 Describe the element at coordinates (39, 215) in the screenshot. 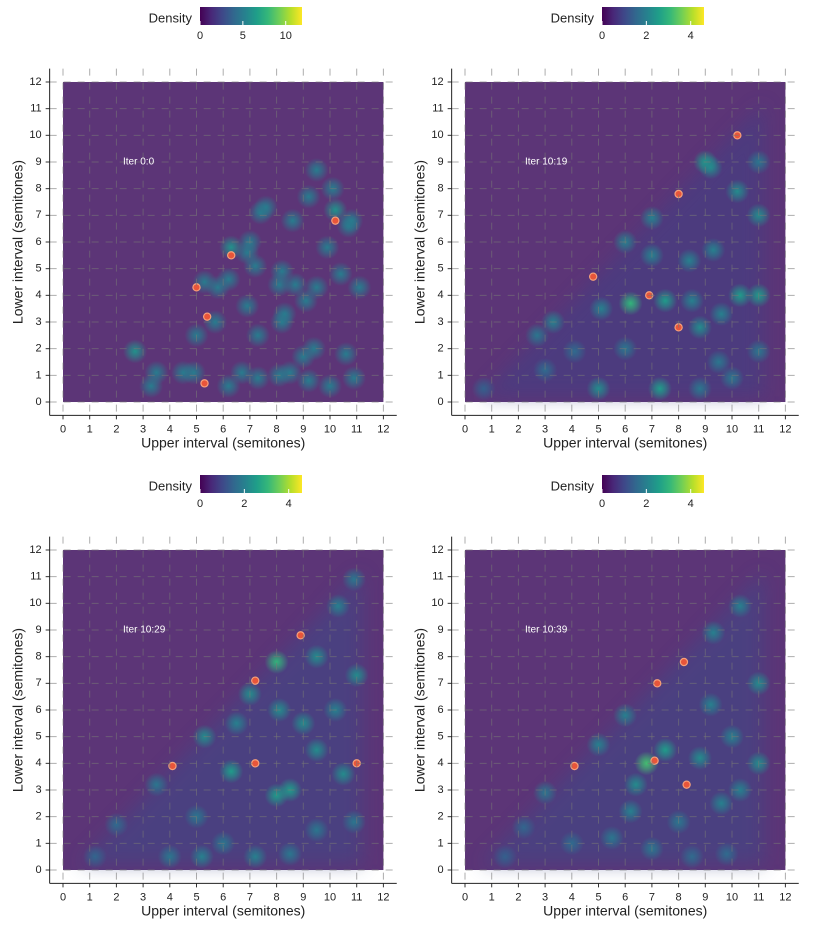

I see `y-tick-label: 7` at that location.